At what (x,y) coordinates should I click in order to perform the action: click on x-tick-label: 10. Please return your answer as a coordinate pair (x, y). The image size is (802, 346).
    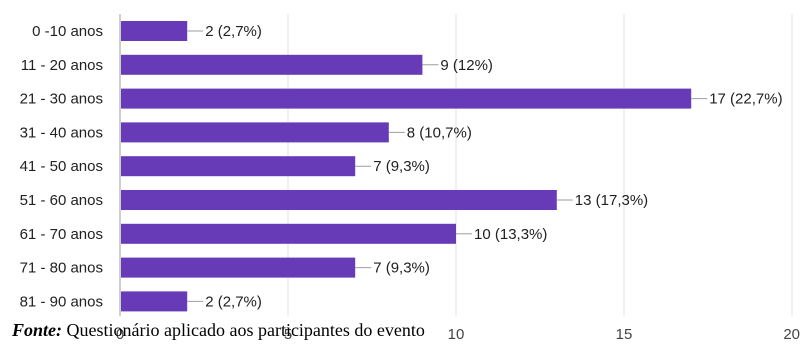
    Looking at the image, I should click on (456, 334).